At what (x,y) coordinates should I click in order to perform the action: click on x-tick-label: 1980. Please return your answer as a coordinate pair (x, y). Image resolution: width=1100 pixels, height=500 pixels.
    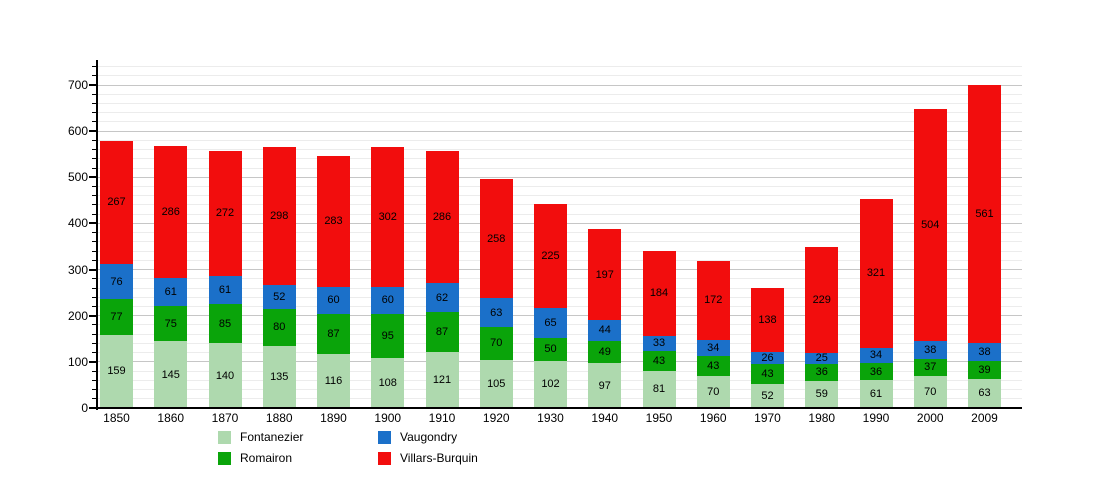
    Looking at the image, I should click on (822, 418).